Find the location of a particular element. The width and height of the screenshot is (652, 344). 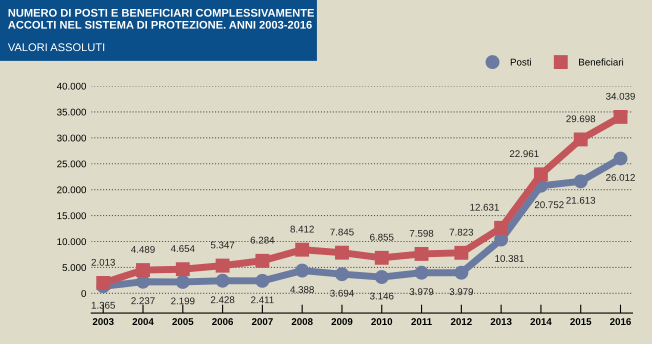

data-label: 2.411 is located at coordinates (262, 300).